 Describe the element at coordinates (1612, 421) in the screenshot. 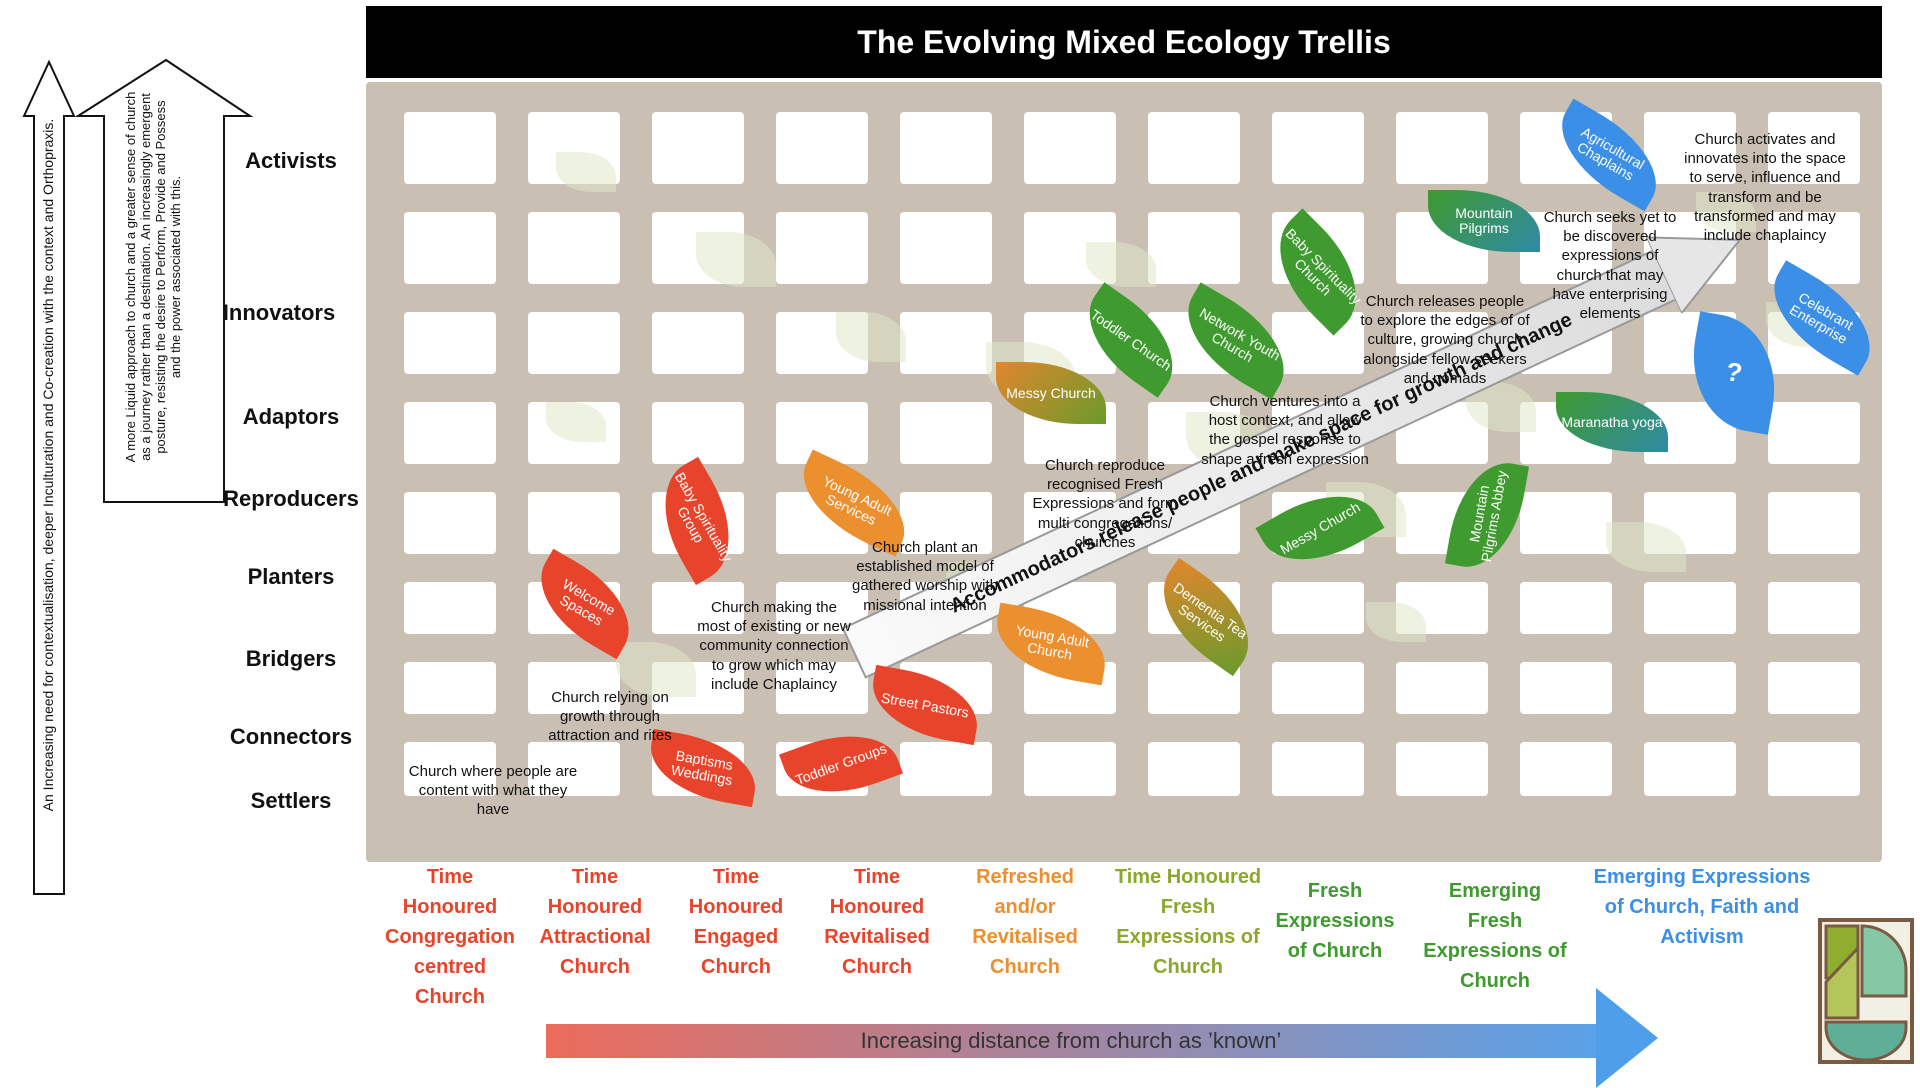

I see `leaf-maranatha-yoga-label: Maranatha yoga` at that location.